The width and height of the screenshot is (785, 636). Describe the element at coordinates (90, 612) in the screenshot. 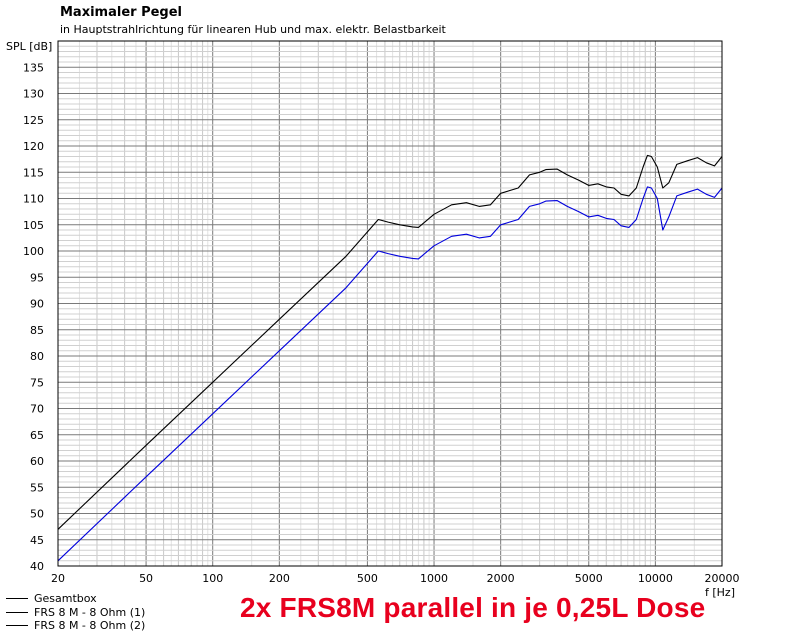

I see `legend-label: FRS 8 M - 8 Ohm (1)` at that location.